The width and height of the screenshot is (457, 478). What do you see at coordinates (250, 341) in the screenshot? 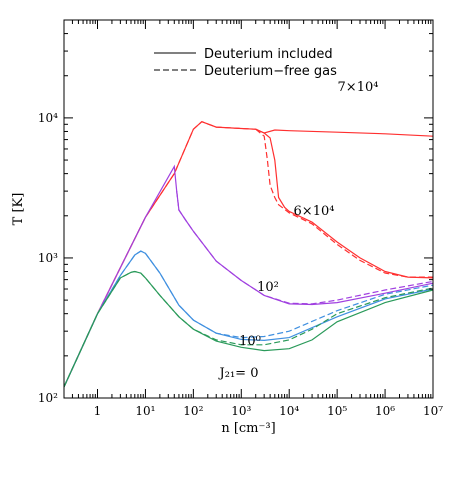
I see `curve-label: 10⁰` at bounding box center [250, 341].